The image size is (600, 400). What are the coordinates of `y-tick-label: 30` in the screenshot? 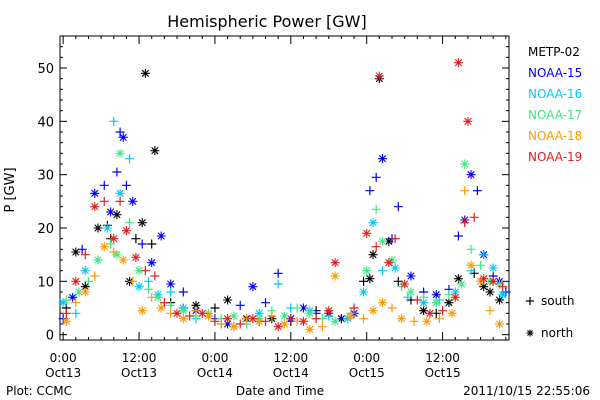 It's located at (45, 176).